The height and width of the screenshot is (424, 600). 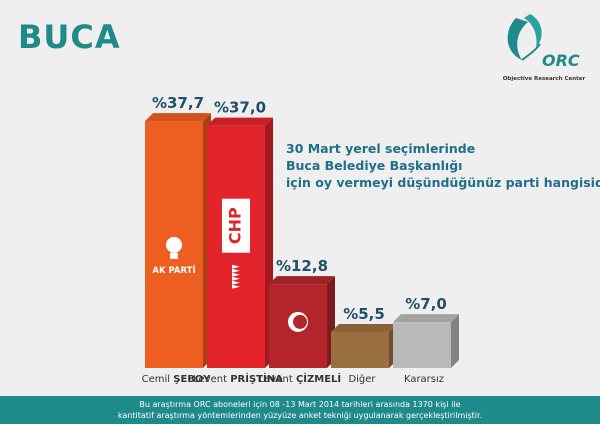 I want to click on chp-logo-box, so click(x=236, y=225).